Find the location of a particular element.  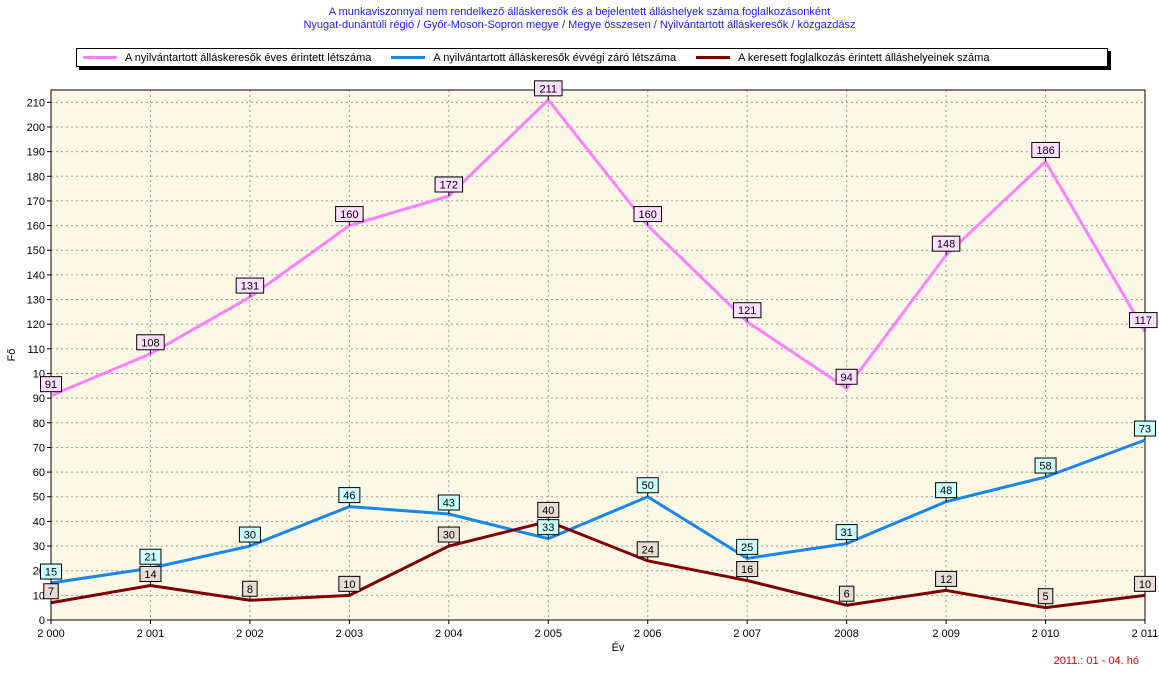

y-tick-label: 150 is located at coordinates (36, 251).